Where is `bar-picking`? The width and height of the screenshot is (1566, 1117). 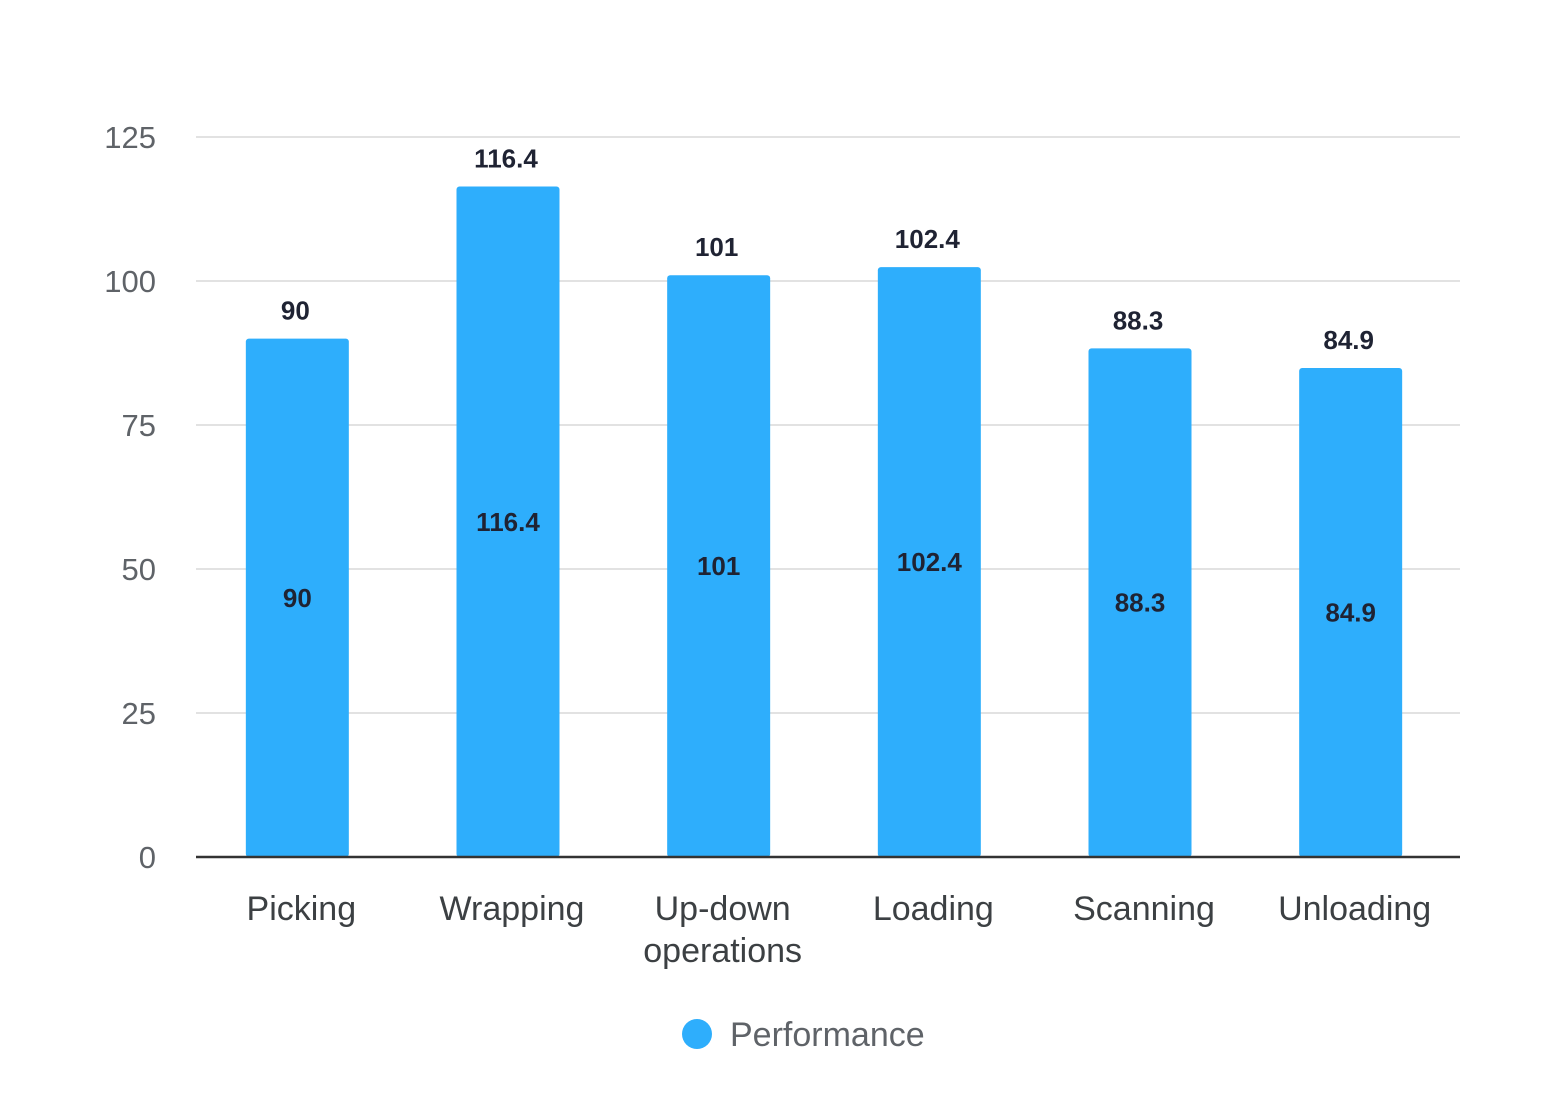
bar-picking is located at coordinates (297, 598).